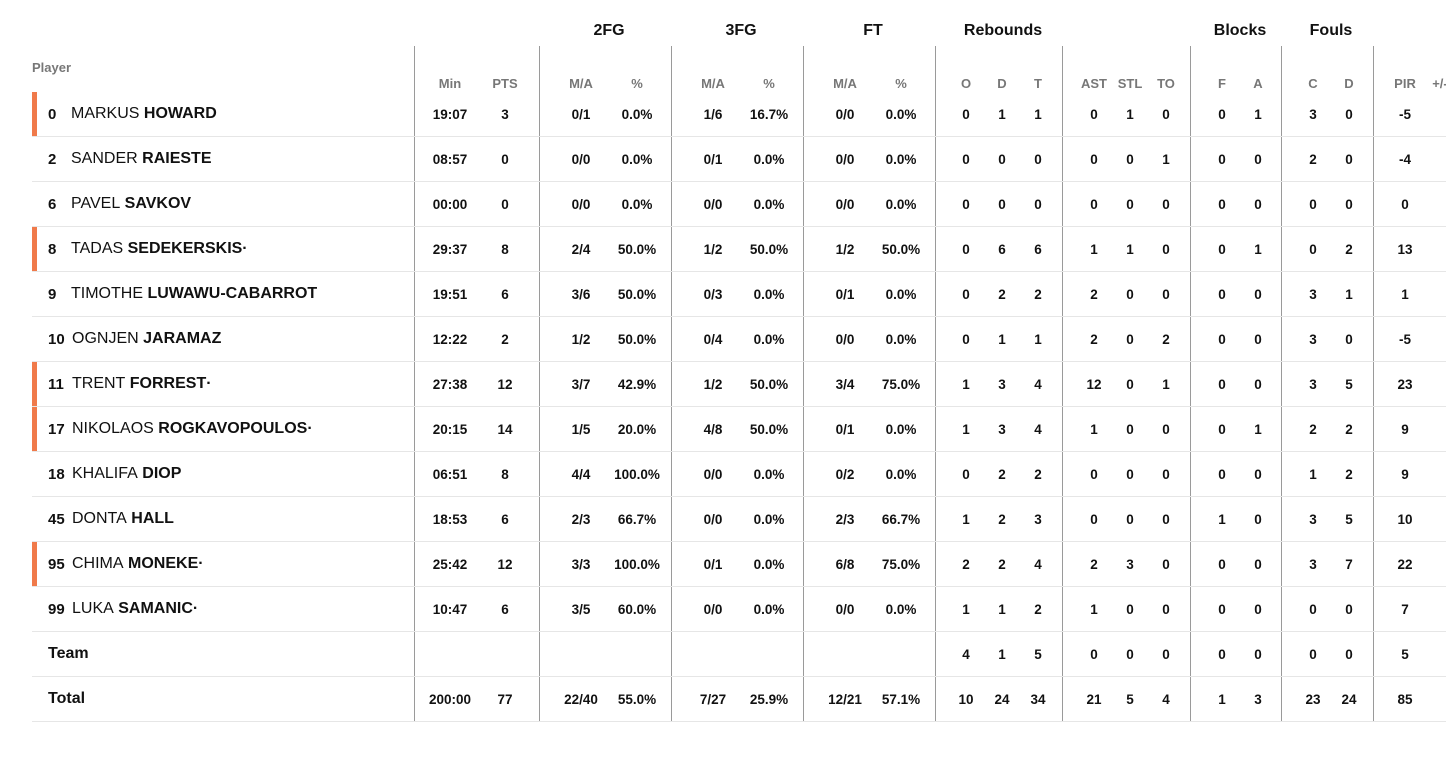 The height and width of the screenshot is (757, 1446). Describe the element at coordinates (637, 429) in the screenshot. I see `stat-cell: 20.0%` at that location.